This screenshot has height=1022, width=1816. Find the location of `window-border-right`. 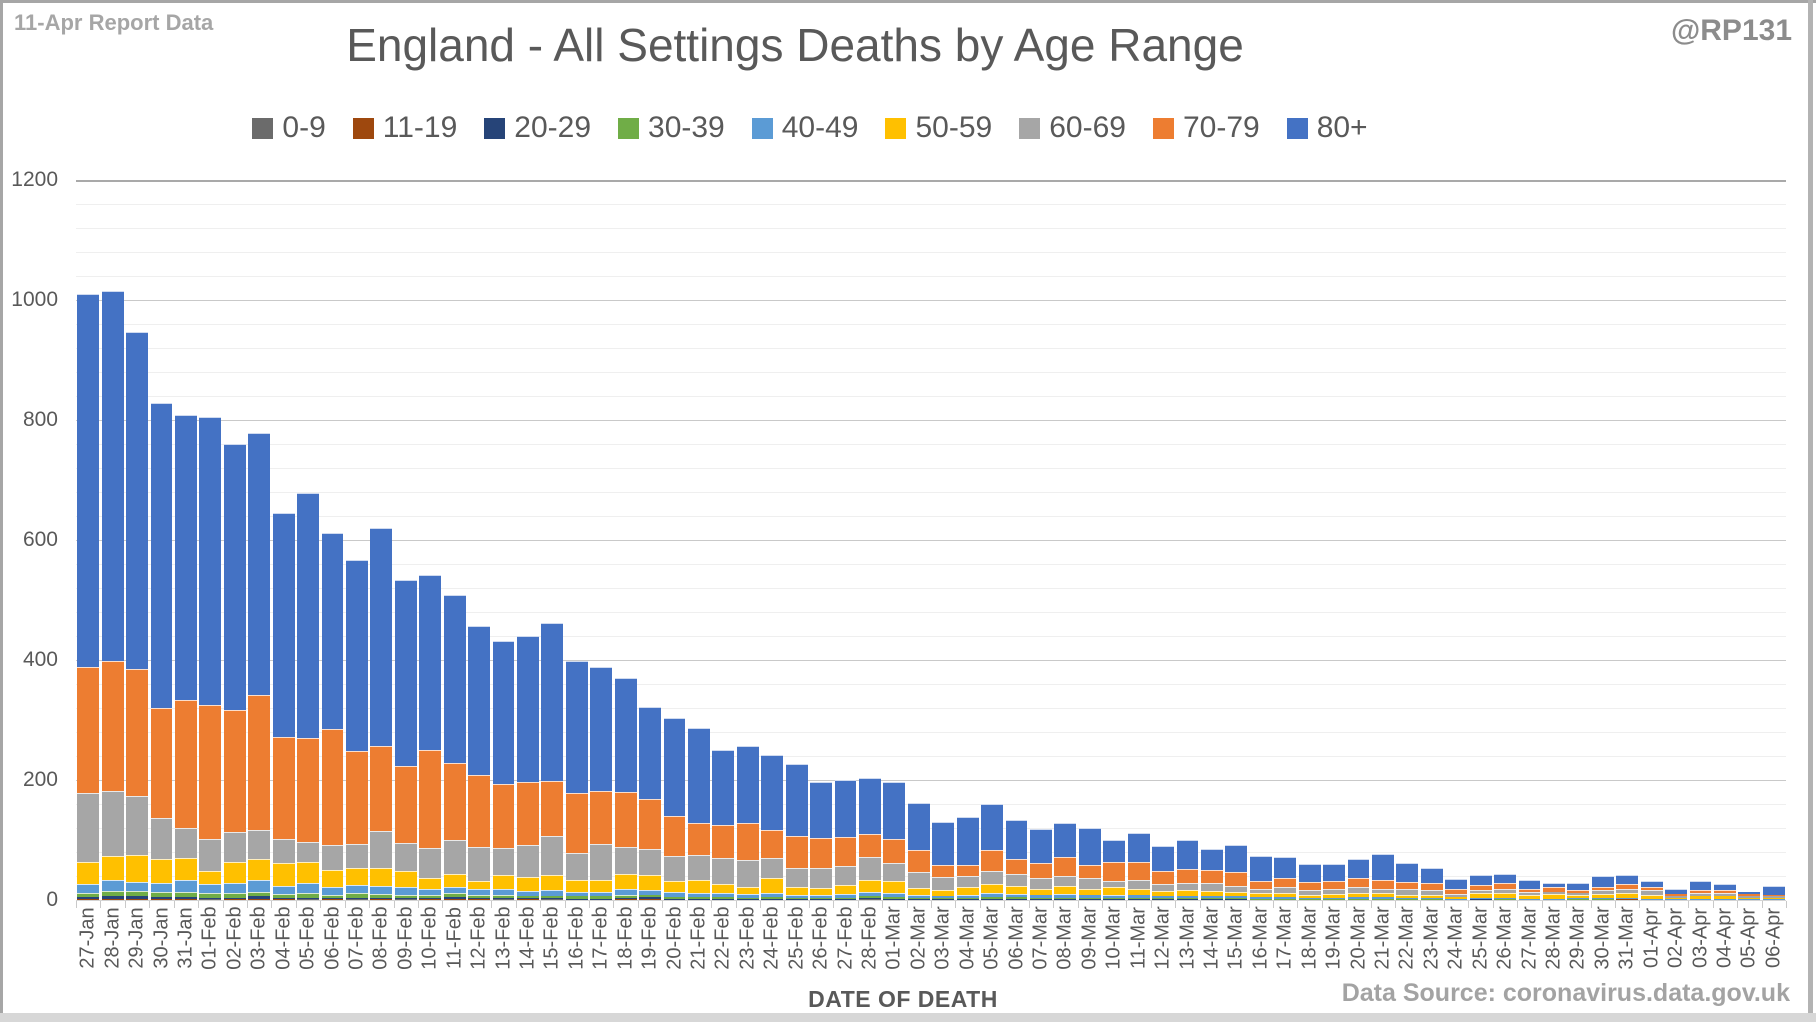

window-border-right is located at coordinates (1810, 511).